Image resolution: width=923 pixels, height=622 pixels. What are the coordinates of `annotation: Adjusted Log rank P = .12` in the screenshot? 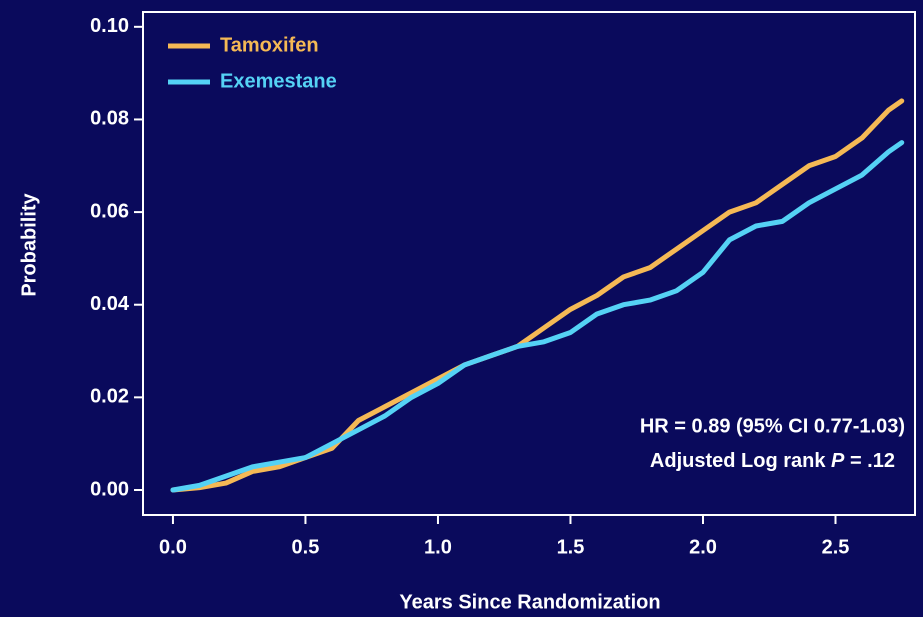 It's located at (772, 461).